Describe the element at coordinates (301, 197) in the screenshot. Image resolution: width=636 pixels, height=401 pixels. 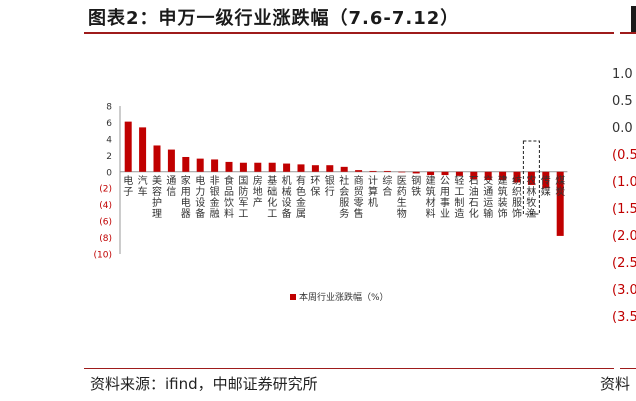
I see `x-tick-label: 有色金属` at that location.